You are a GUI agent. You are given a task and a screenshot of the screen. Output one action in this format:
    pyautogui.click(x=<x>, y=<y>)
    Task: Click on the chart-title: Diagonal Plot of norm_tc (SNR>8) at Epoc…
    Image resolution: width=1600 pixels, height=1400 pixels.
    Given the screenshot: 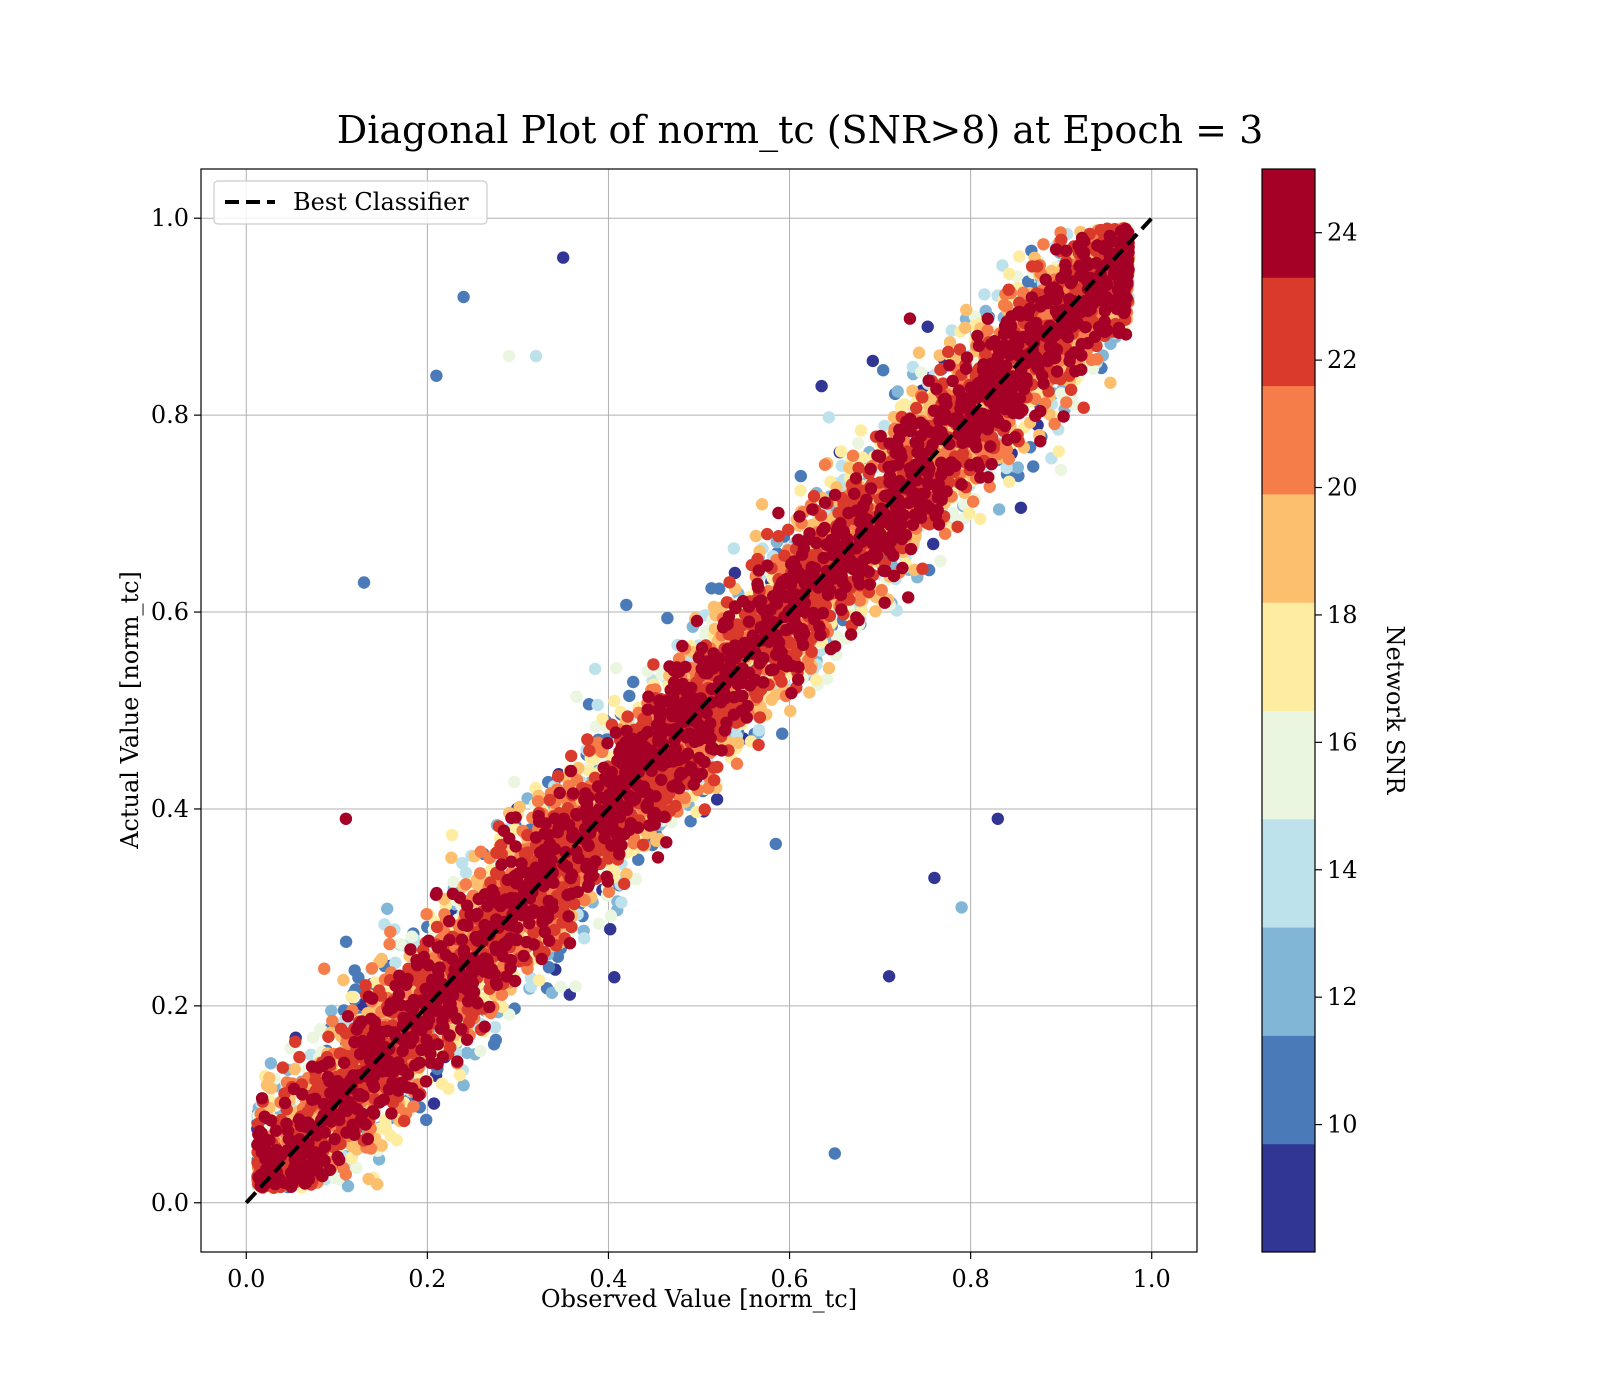 What is the action you would take?
    pyautogui.click(x=800, y=130)
    